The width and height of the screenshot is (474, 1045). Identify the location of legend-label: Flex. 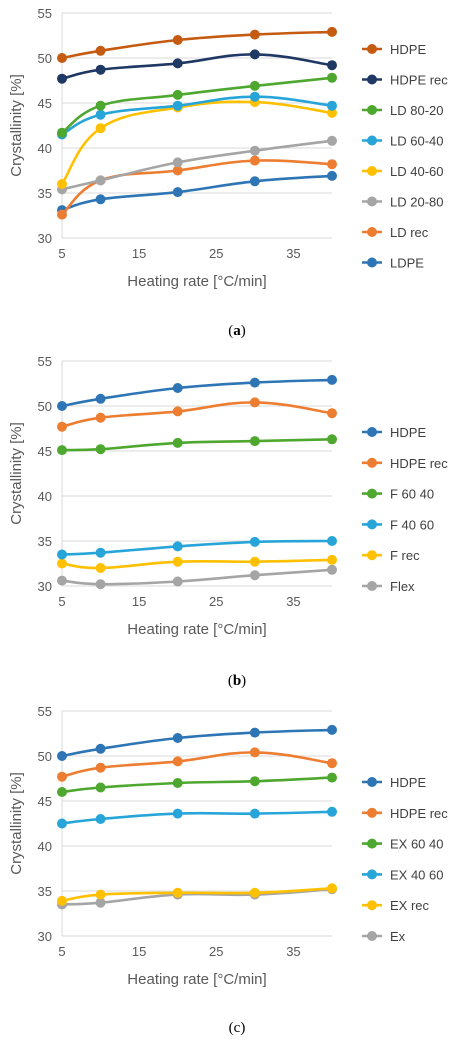
(402, 586).